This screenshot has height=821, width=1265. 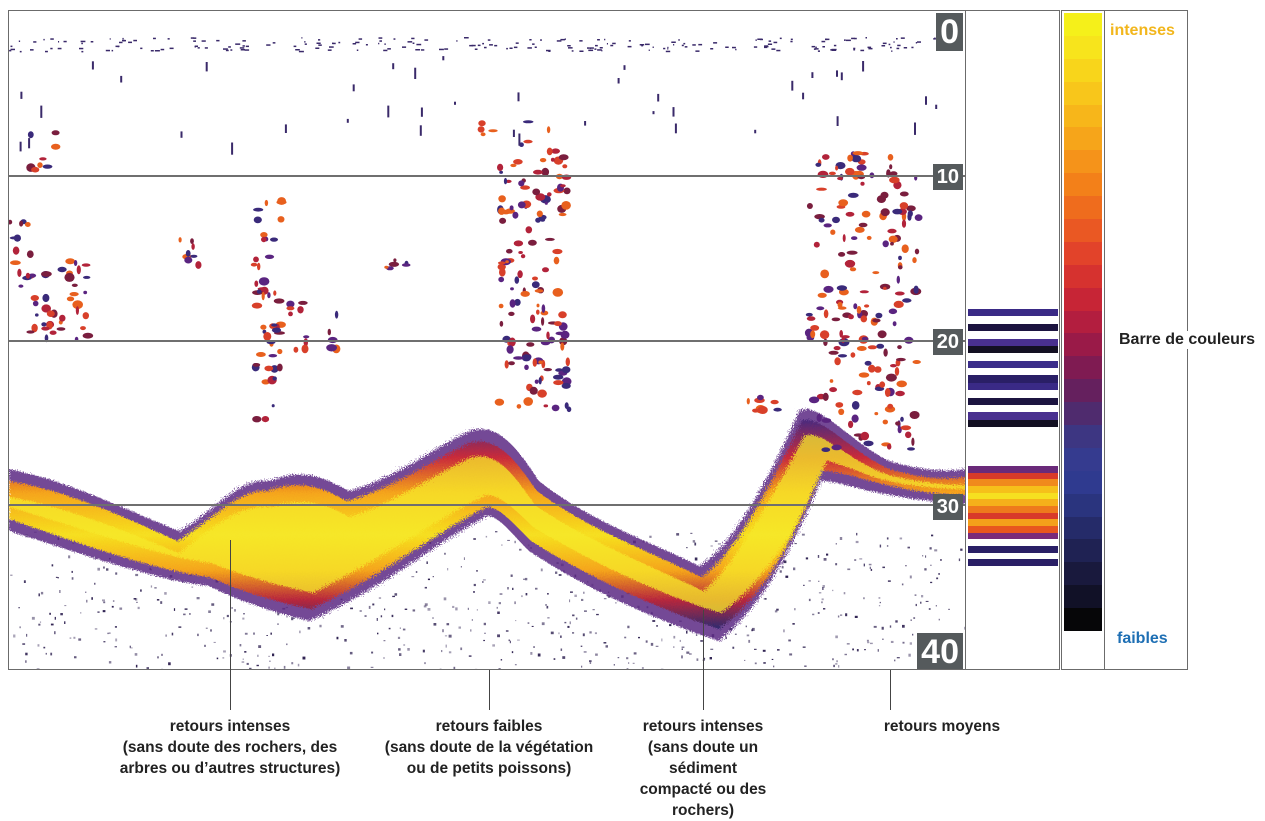 I want to click on color-bar, so click(x=1083, y=340).